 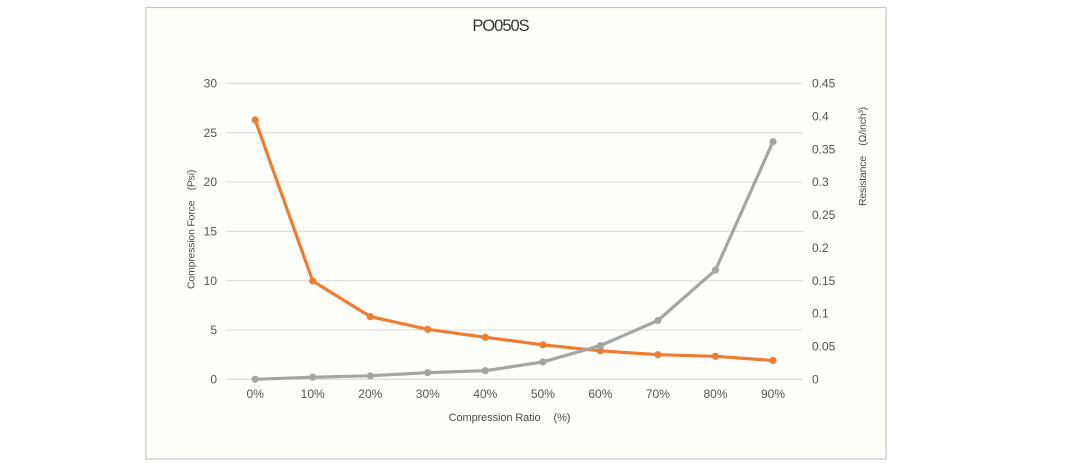 I want to click on svg-text: 0.2, so click(x=820, y=248).